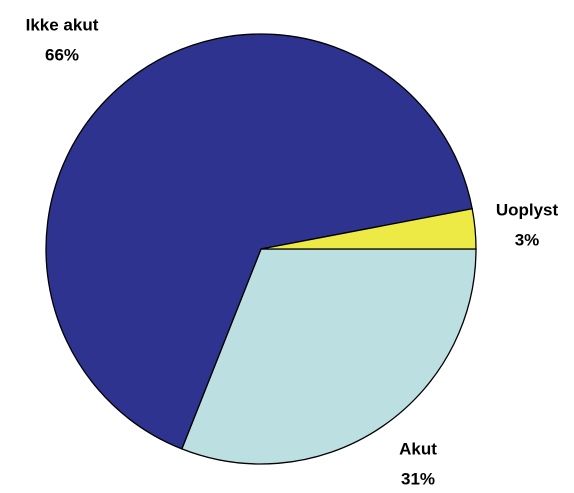 The height and width of the screenshot is (493, 574). Describe the element at coordinates (368, 228) in the screenshot. I see `pie-slice` at that location.